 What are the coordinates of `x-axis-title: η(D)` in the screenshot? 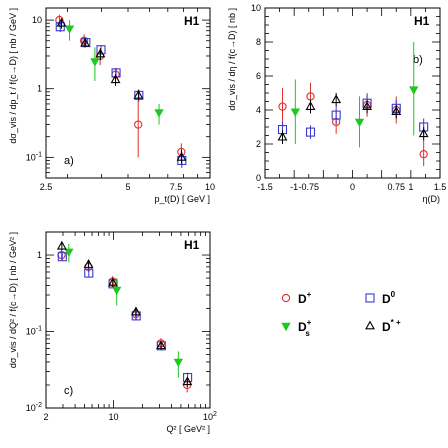 It's located at (432, 199).